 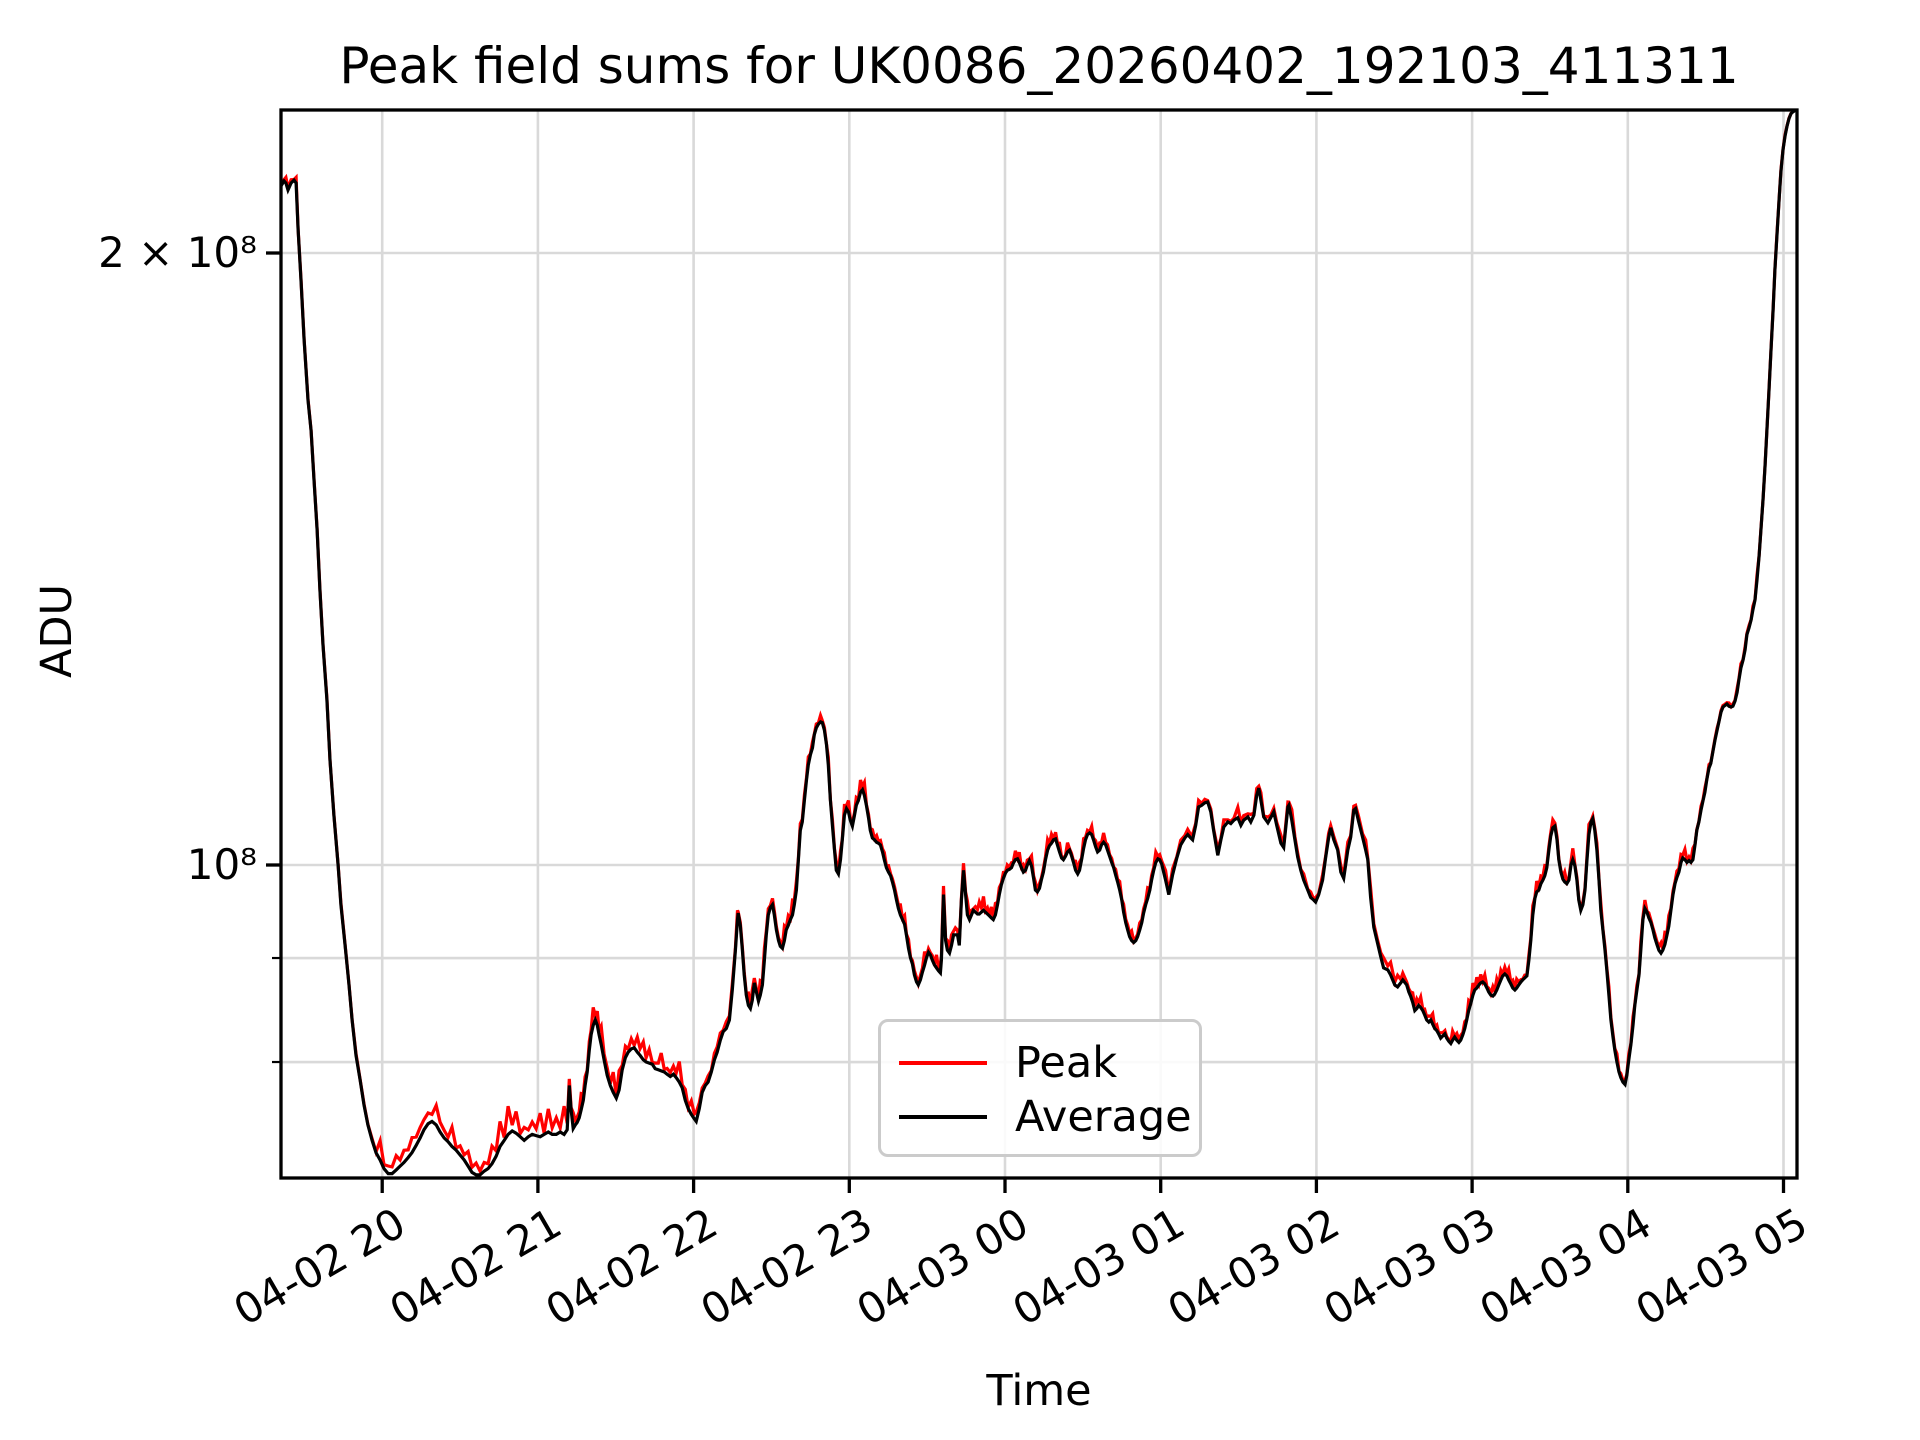 I want to click on y-tick-label: 10⁸, so click(x=221, y=864).